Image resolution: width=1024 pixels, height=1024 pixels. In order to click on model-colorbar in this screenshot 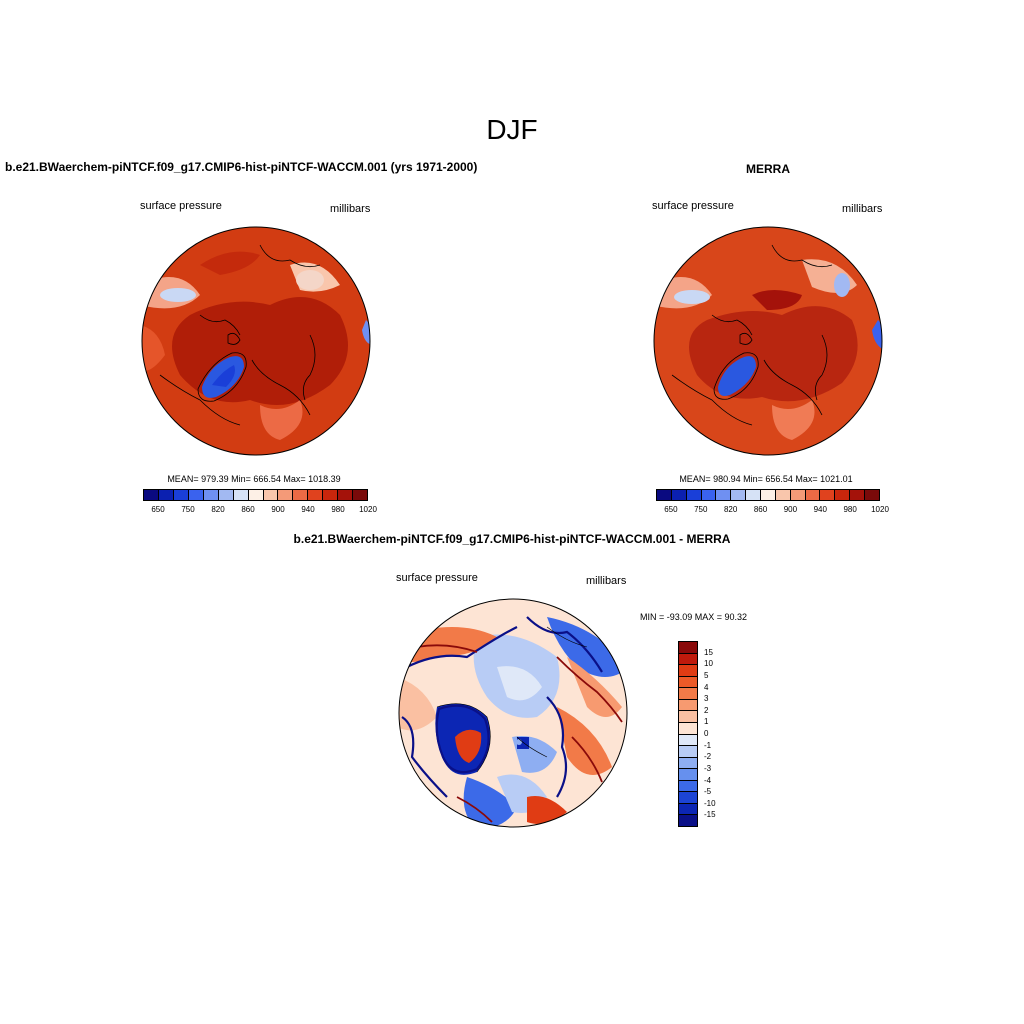, I will do `click(255, 495)`.